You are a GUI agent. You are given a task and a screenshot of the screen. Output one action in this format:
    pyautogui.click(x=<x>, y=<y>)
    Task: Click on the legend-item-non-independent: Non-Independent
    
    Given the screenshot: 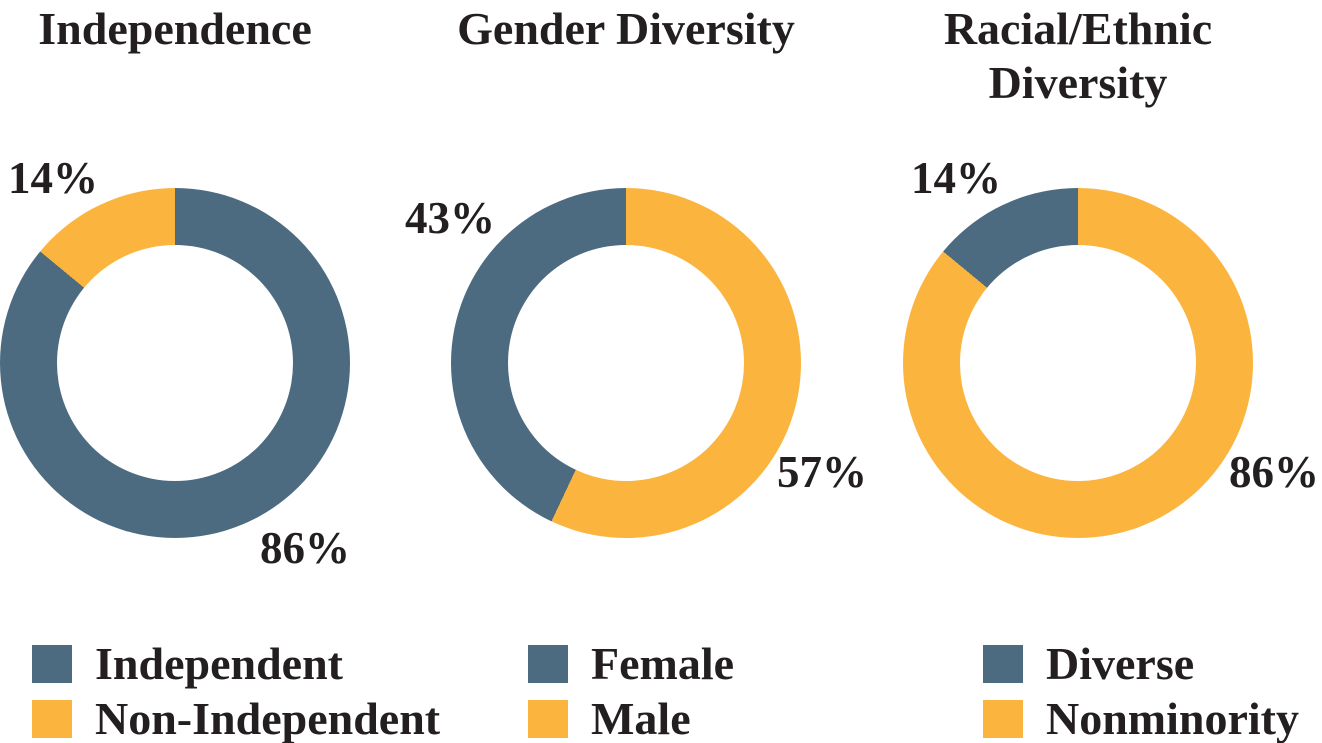 What is the action you would take?
    pyautogui.click(x=236, y=719)
    